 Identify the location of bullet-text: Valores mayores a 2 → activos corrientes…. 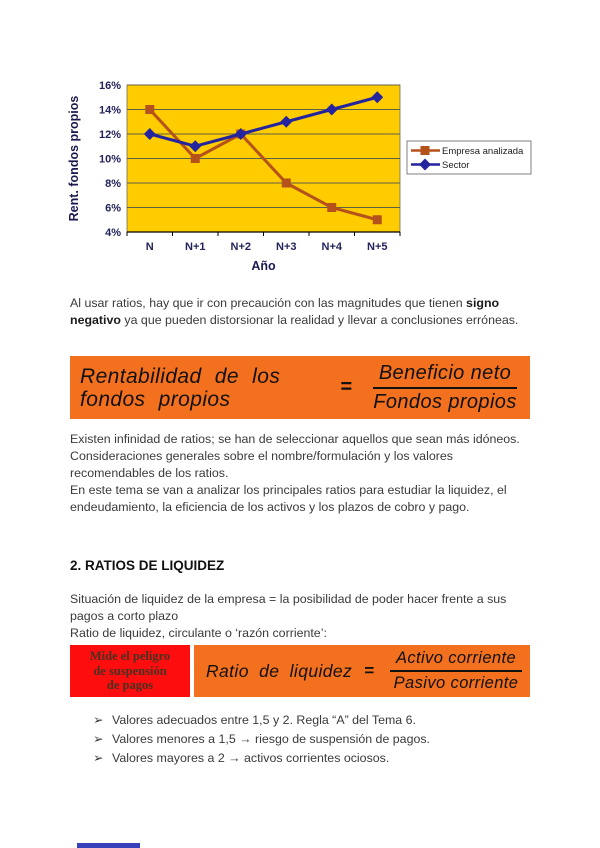
(251, 758).